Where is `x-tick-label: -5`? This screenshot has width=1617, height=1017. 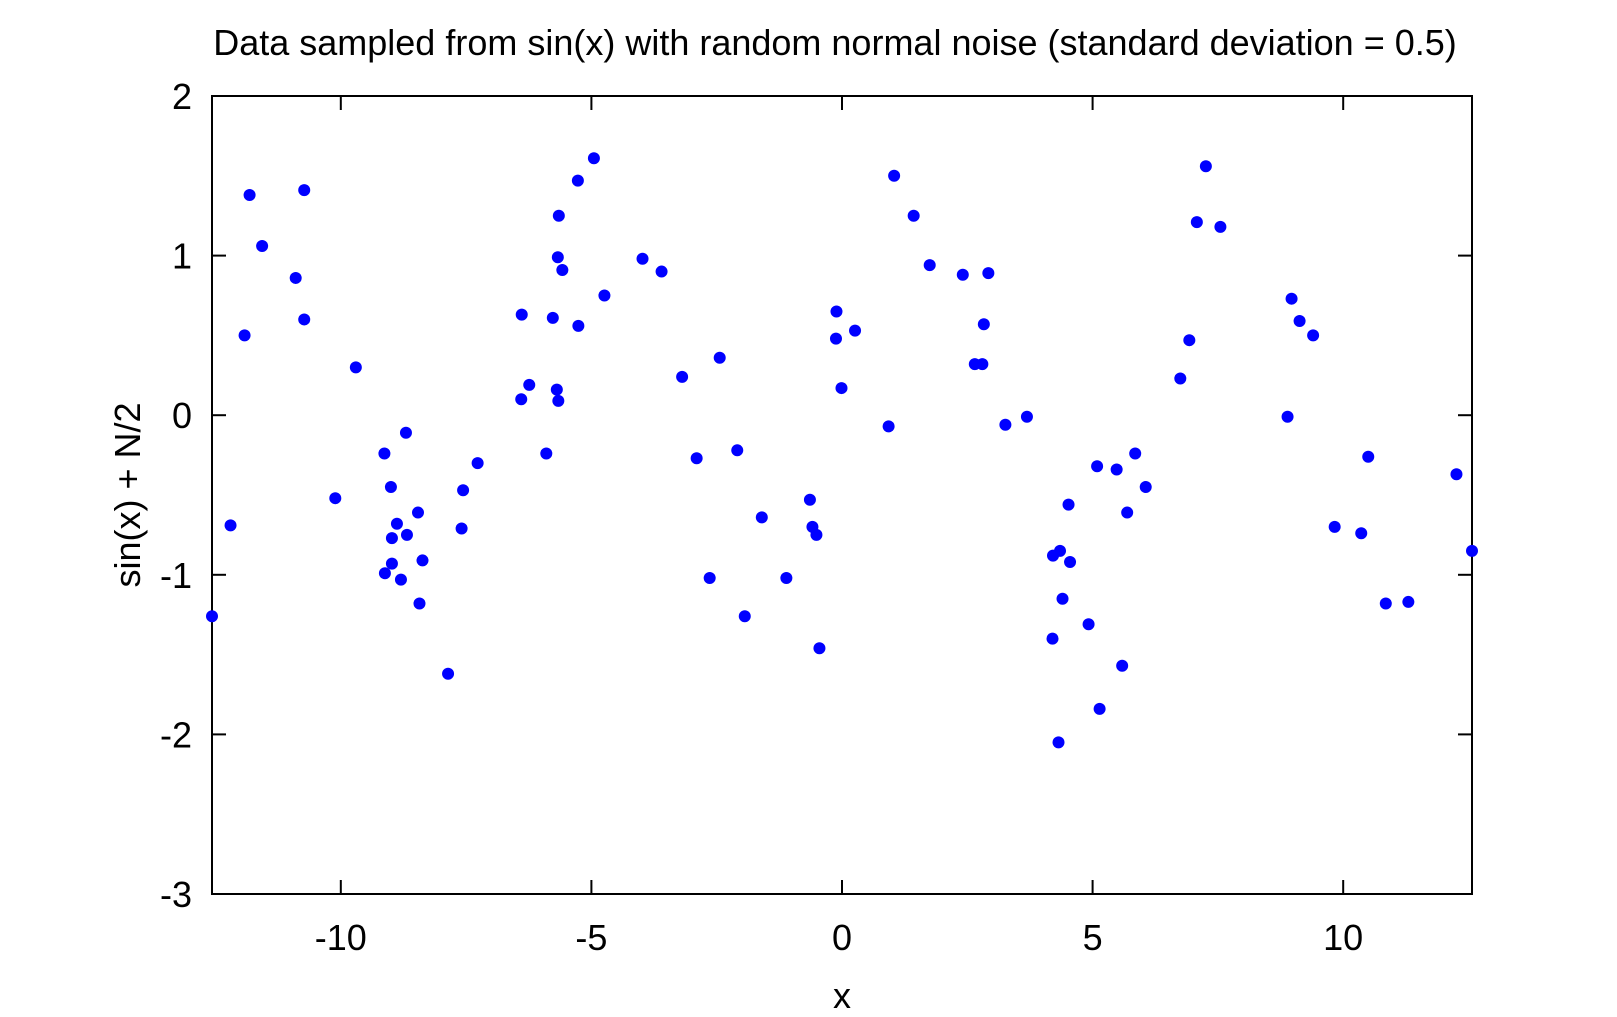 x-tick-label: -5 is located at coordinates (591, 937).